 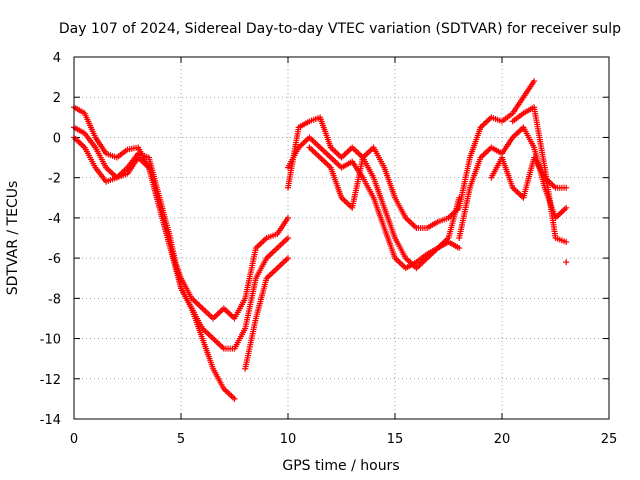 What do you see at coordinates (609, 439) in the screenshot?
I see `x-tick-label: 25` at bounding box center [609, 439].